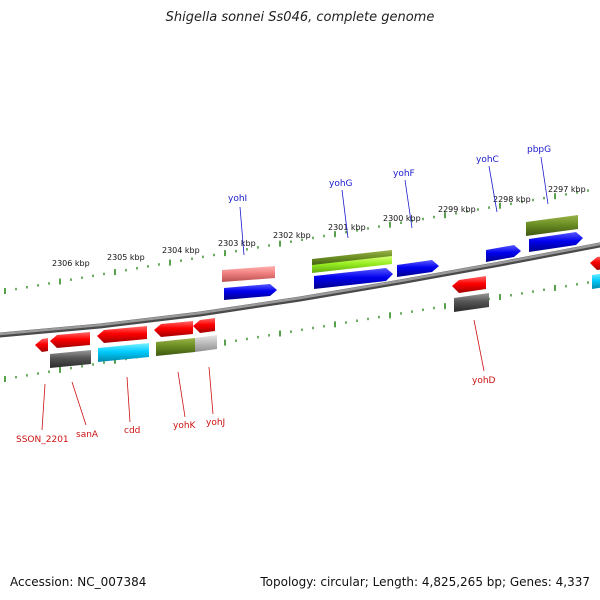 The image size is (600, 600). I want to click on gene-arrow-yohC, so click(503, 253).